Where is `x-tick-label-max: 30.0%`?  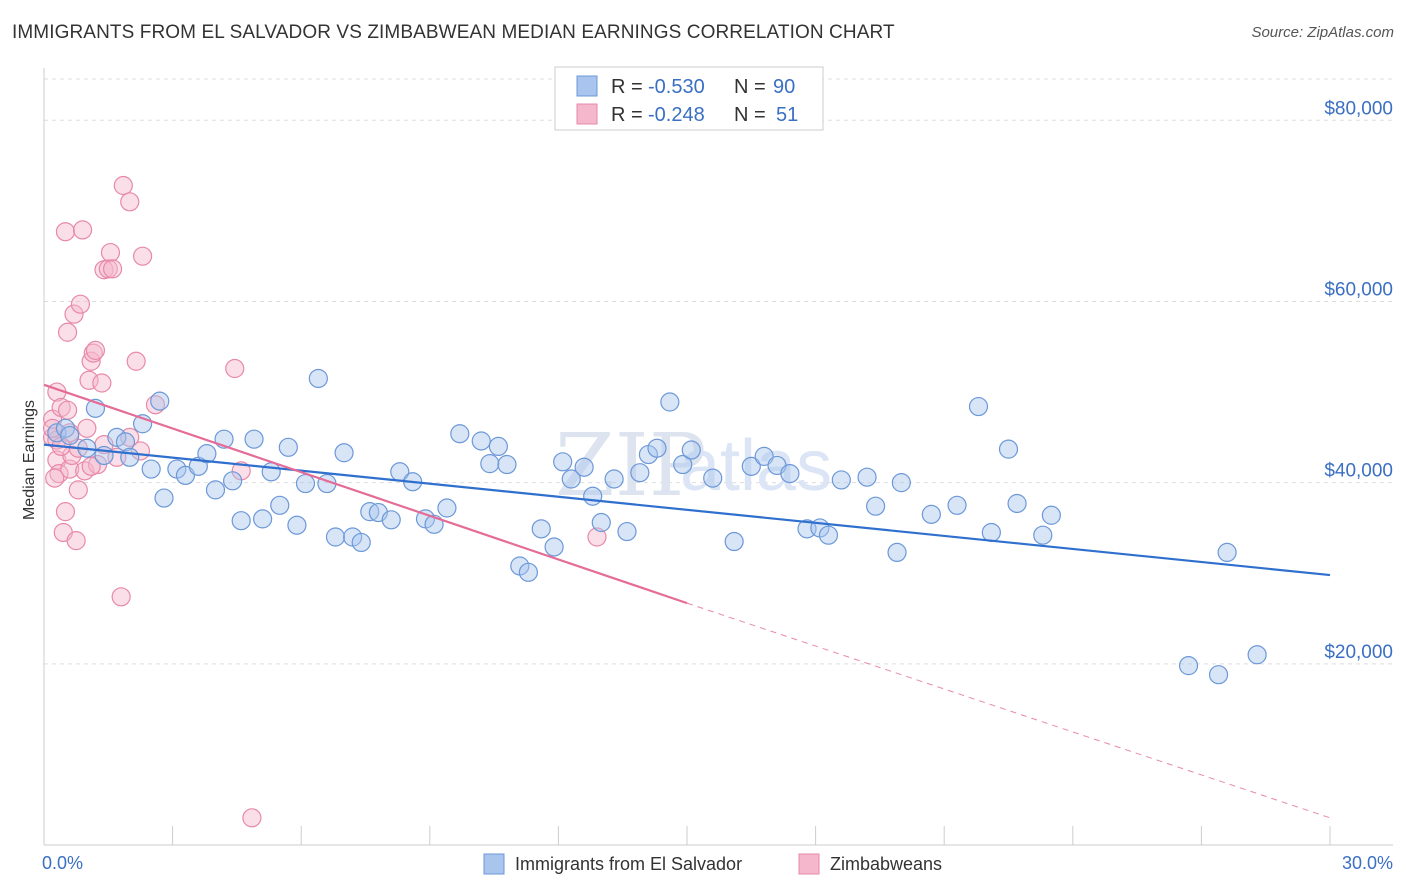 x-tick-label-max: 30.0% is located at coordinates (1367, 863).